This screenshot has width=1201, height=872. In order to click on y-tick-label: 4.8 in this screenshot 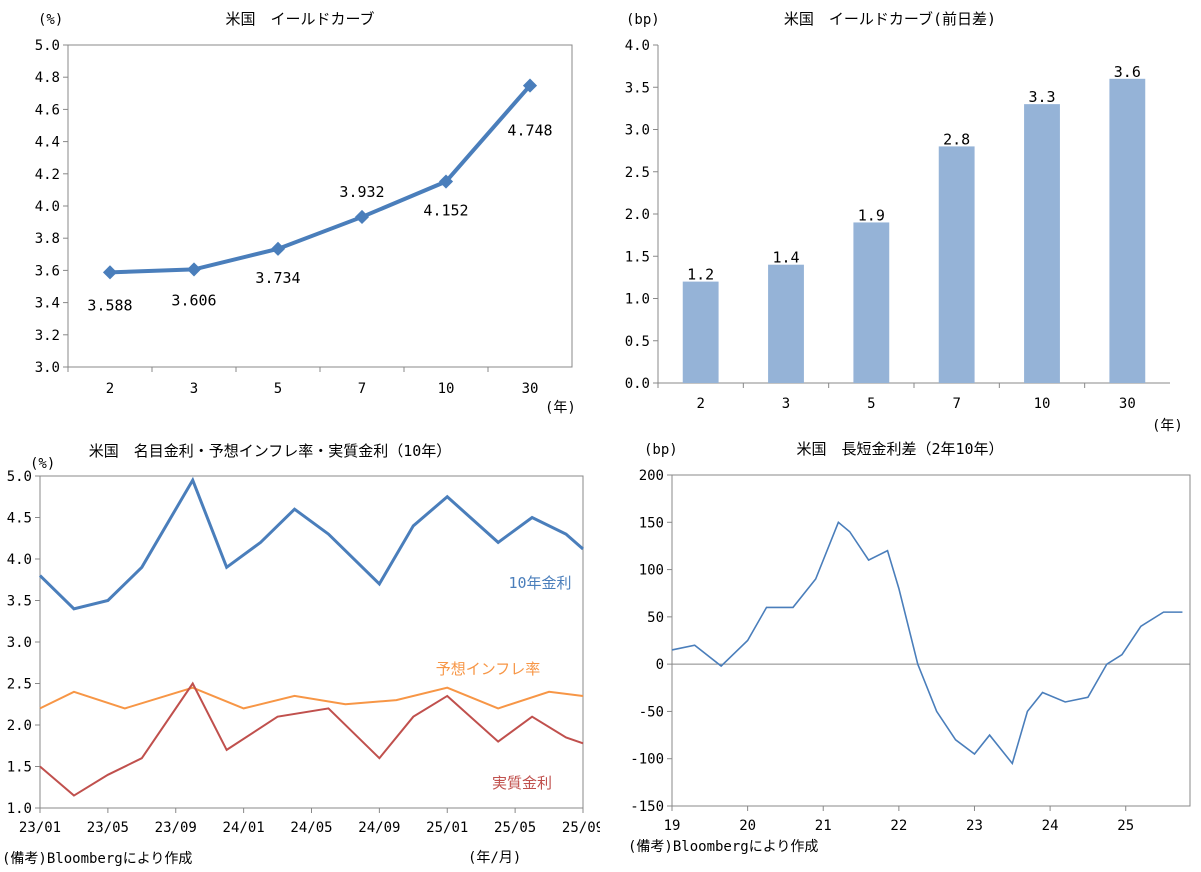, I will do `click(47, 78)`.